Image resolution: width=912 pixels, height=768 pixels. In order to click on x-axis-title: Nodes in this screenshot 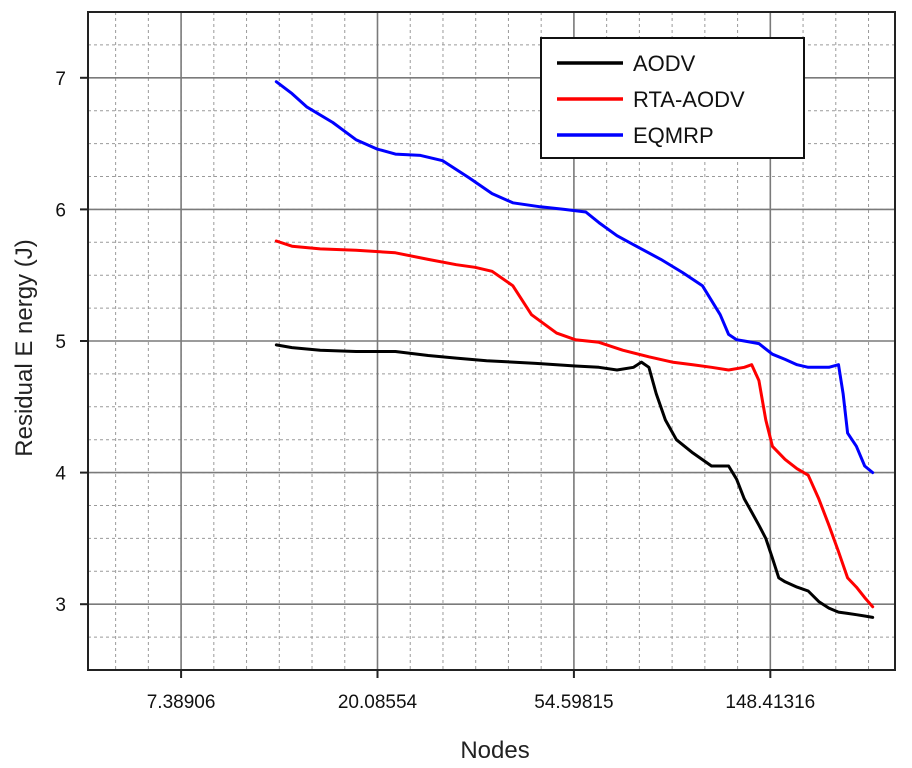, I will do `click(494, 750)`.